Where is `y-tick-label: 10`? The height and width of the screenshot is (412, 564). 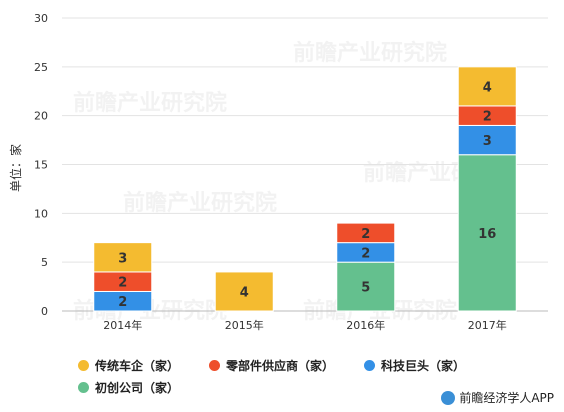
y-tick-label: 10 is located at coordinates (41, 213).